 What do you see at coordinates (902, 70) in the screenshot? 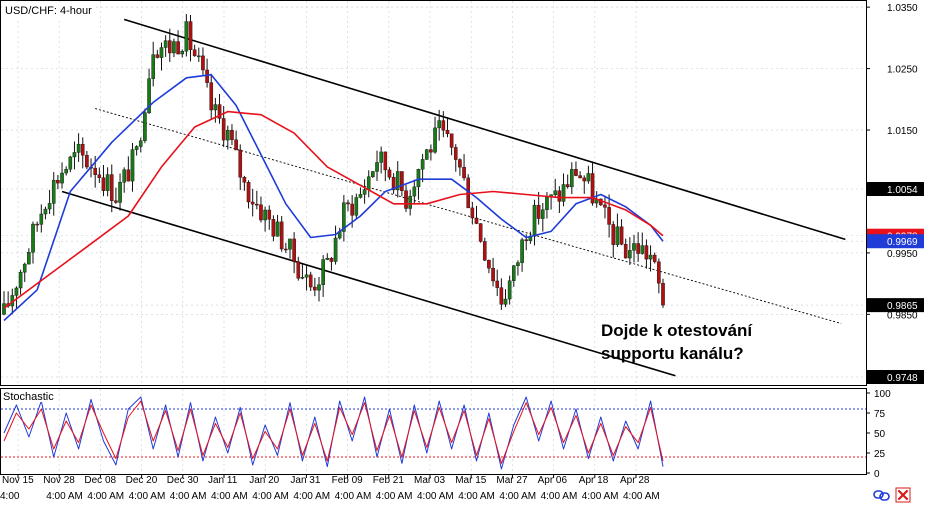
I see `price-tick-label: 1.0250` at bounding box center [902, 70].